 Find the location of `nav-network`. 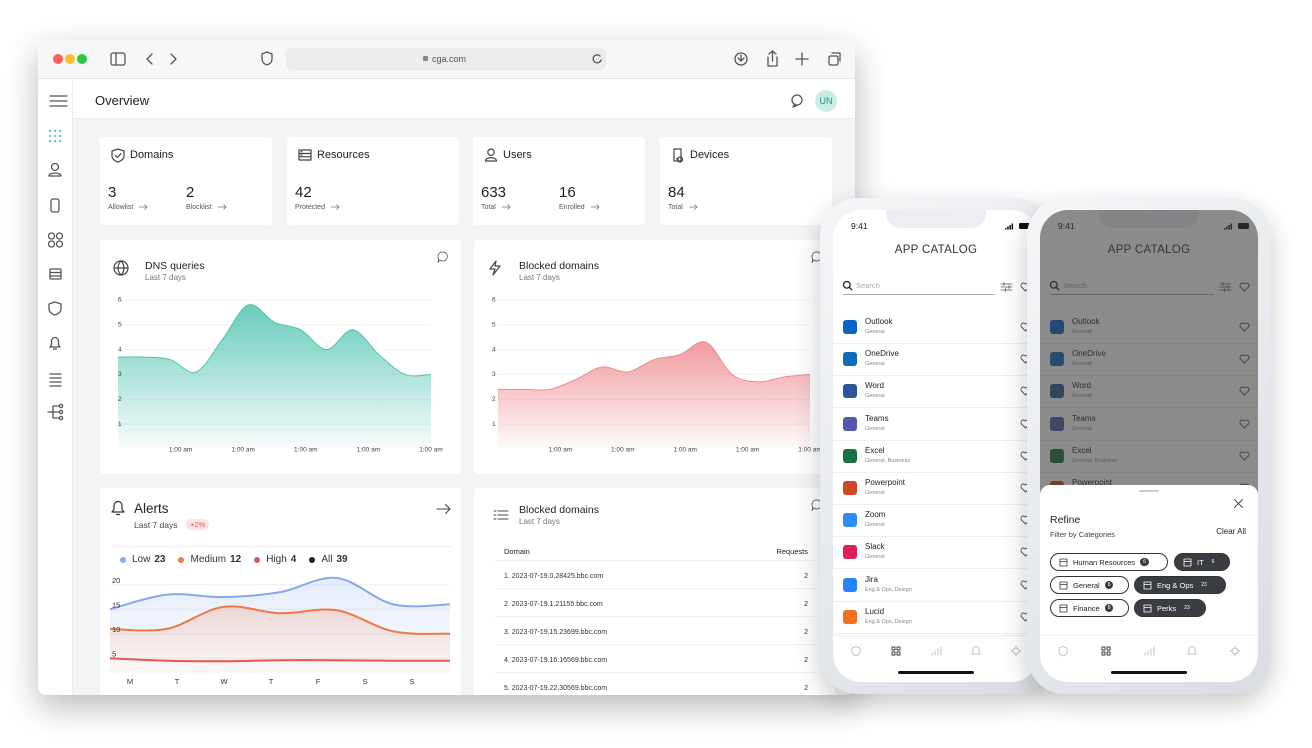

nav-network is located at coordinates (55, 412).